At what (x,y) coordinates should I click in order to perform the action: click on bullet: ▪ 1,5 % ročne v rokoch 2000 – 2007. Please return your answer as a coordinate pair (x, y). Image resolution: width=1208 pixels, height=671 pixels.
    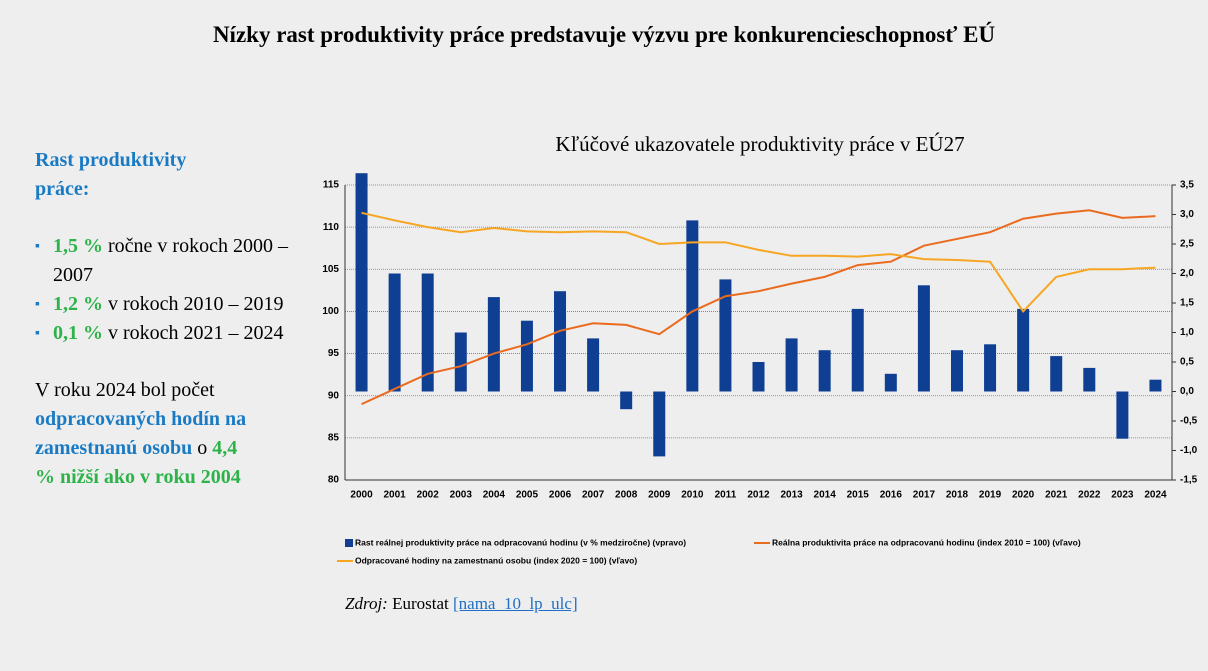
    Looking at the image, I should click on (166, 261).